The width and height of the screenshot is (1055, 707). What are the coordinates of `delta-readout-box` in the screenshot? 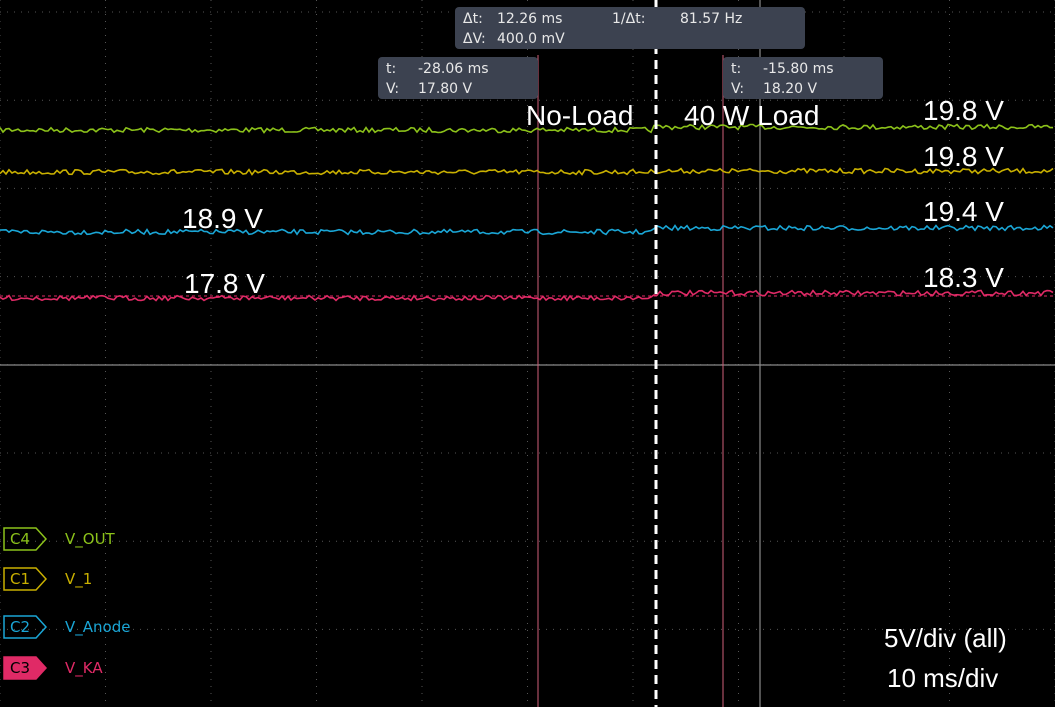 It's located at (630, 28).